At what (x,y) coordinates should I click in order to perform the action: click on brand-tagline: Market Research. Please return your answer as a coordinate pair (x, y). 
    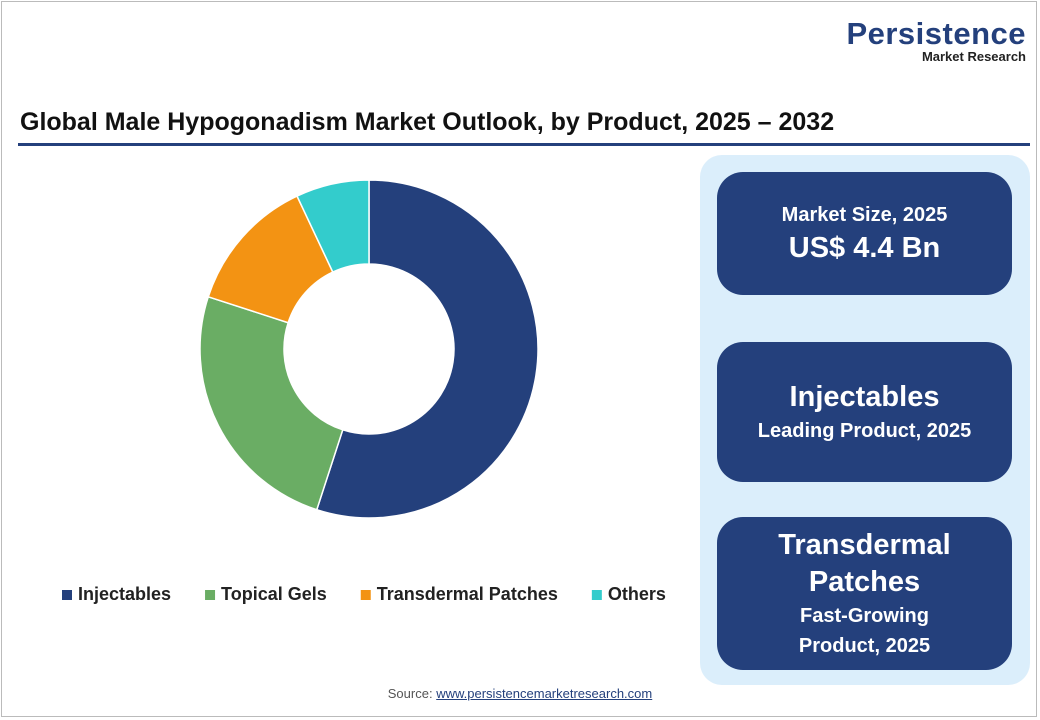
    Looking at the image, I should click on (973, 56).